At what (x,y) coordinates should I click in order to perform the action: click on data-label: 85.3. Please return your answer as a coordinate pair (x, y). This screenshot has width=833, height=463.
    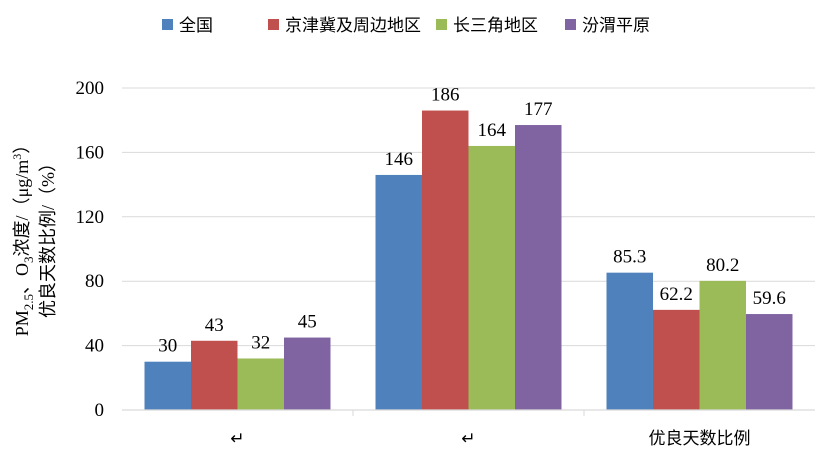
    Looking at the image, I should click on (629, 257).